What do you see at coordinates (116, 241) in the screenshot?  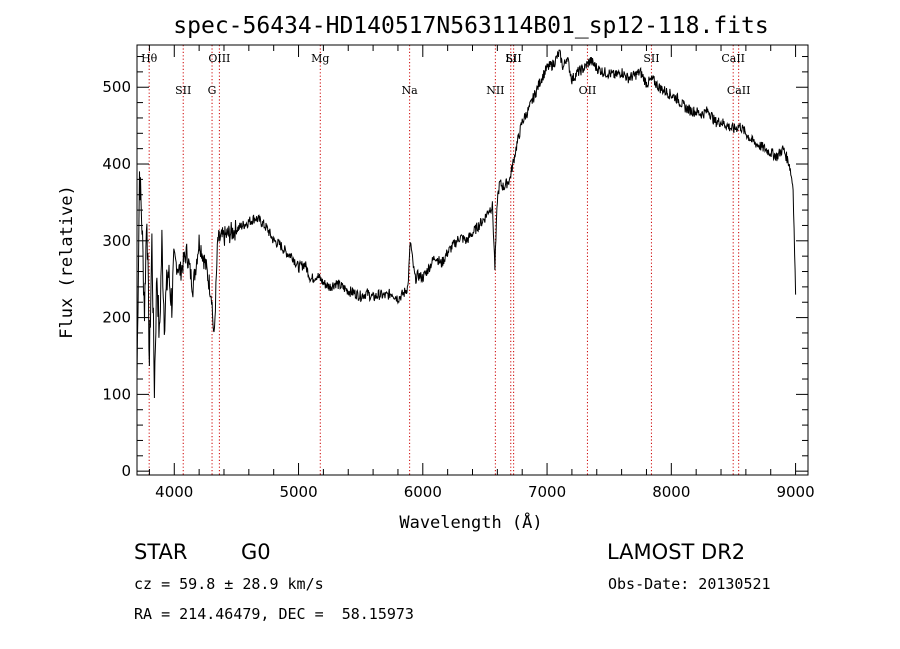 I see `y-tick-label: 300` at bounding box center [116, 241].